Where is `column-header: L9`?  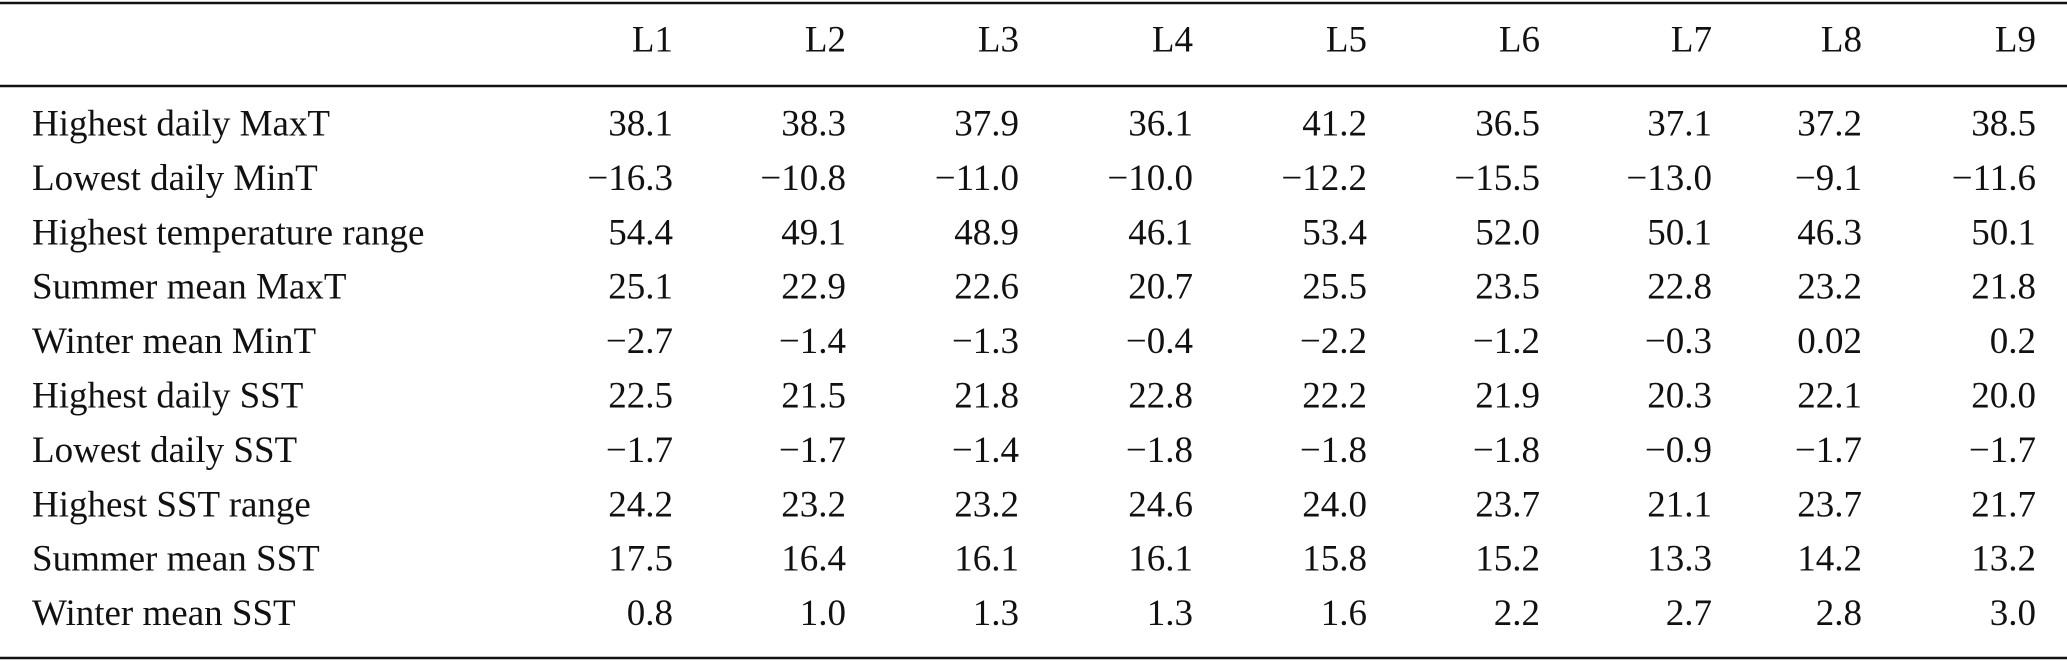
column-header: L9 is located at coordinates (2015, 39).